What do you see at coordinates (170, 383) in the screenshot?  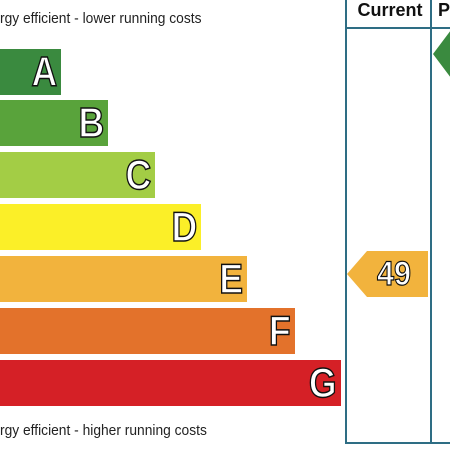 I see `band-g: G` at bounding box center [170, 383].